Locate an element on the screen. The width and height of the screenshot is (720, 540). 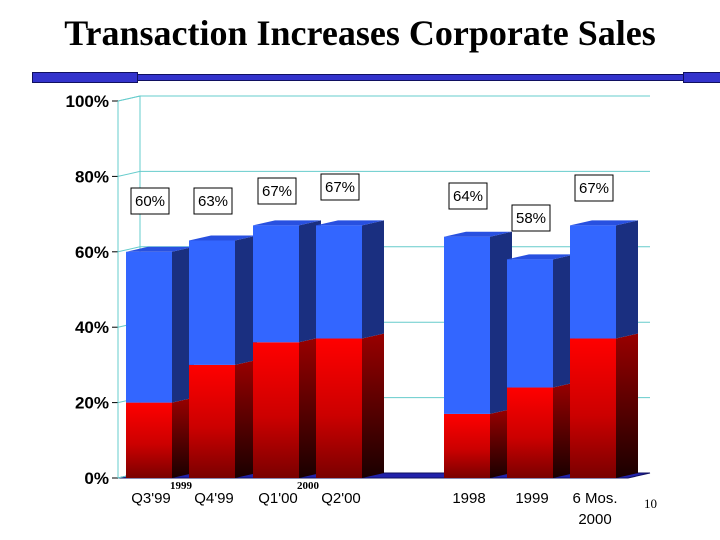
x-category-label: 1998 is located at coordinates (468, 498).